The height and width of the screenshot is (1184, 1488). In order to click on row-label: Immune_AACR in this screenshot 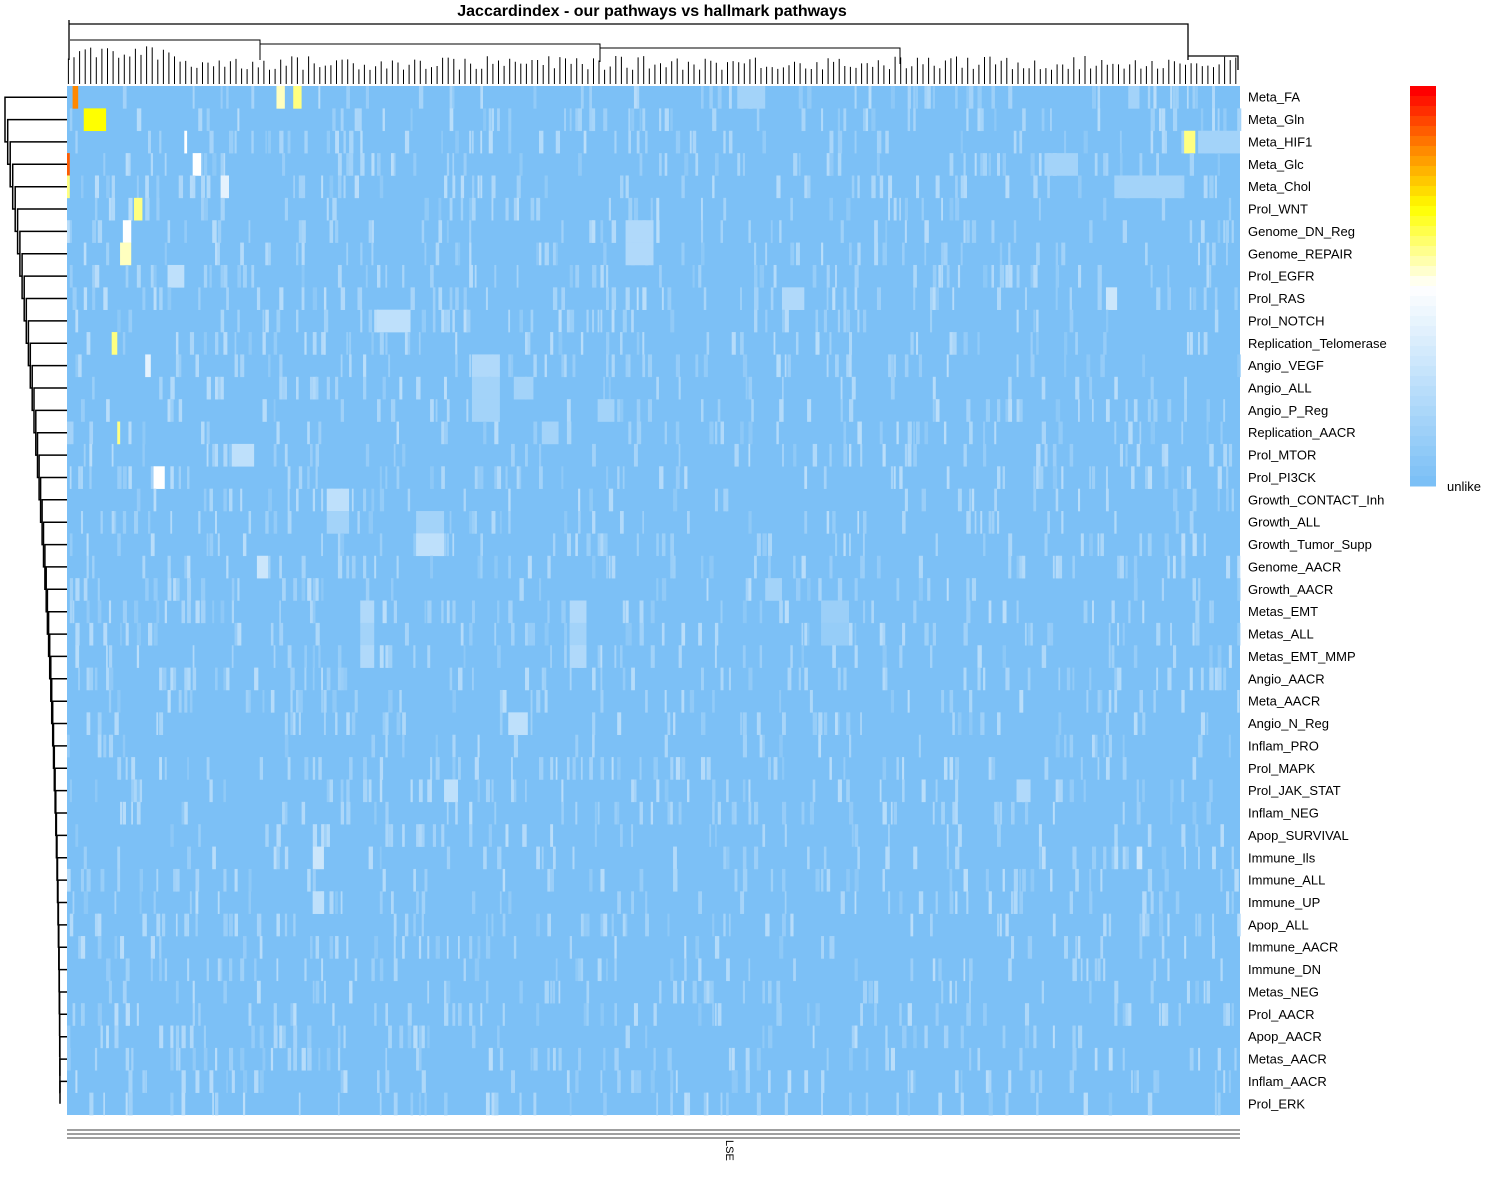, I will do `click(1293, 947)`.